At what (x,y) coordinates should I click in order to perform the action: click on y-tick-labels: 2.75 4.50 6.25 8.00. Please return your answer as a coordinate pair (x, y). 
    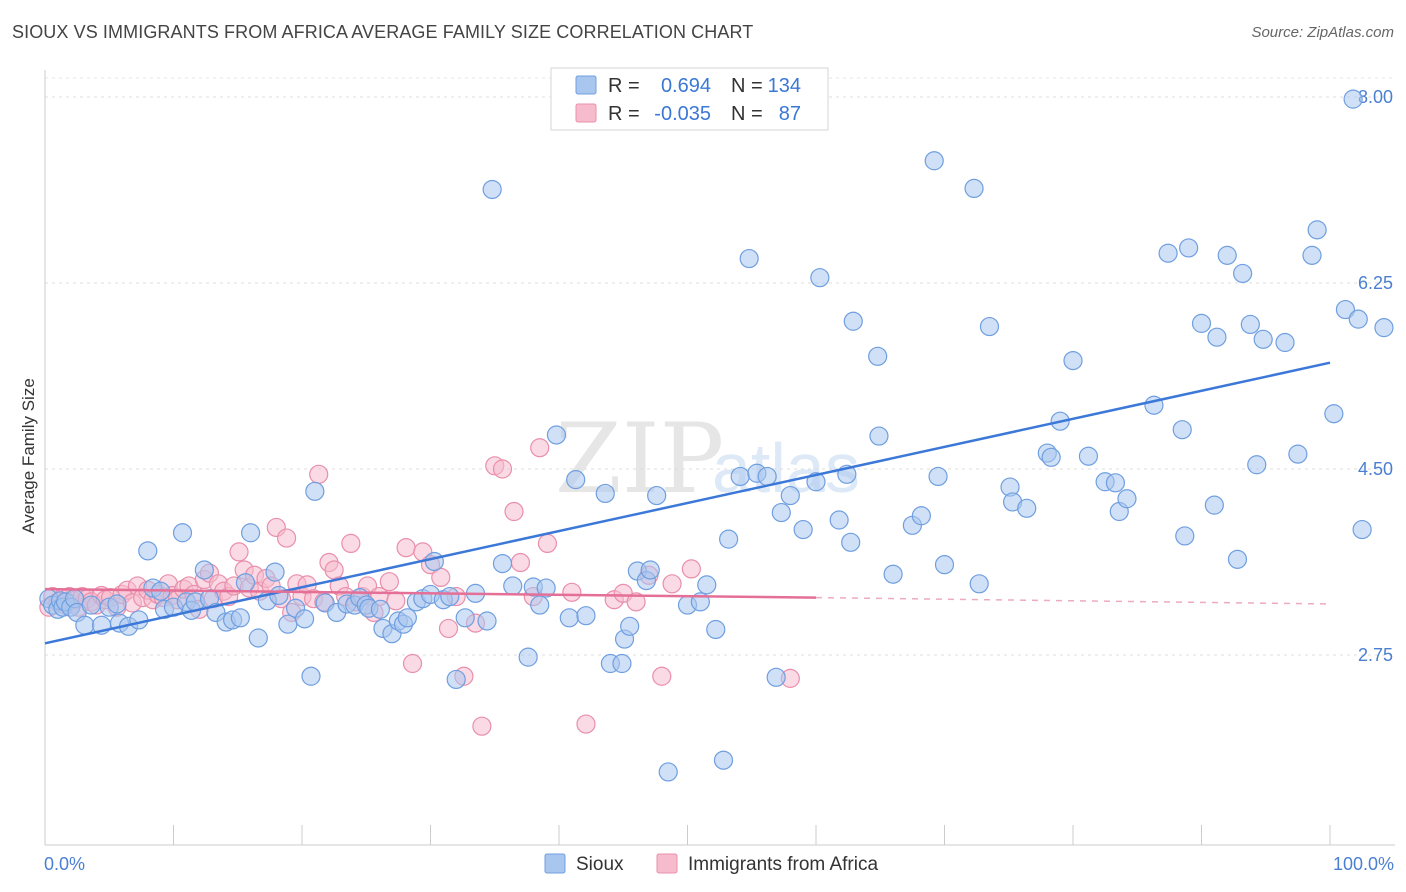
    Looking at the image, I should click on (1375, 376).